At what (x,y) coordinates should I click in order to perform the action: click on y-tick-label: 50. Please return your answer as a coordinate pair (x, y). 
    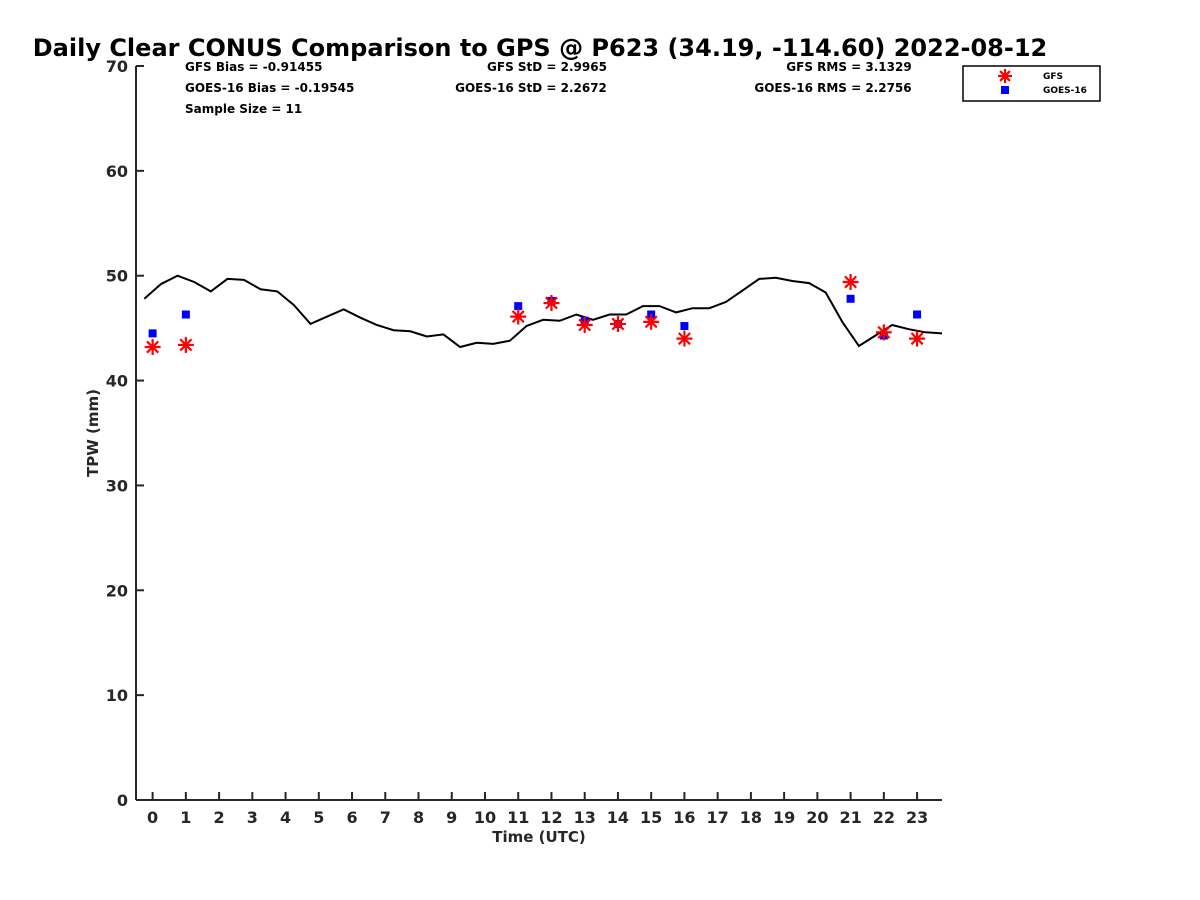
    Looking at the image, I should click on (117, 276).